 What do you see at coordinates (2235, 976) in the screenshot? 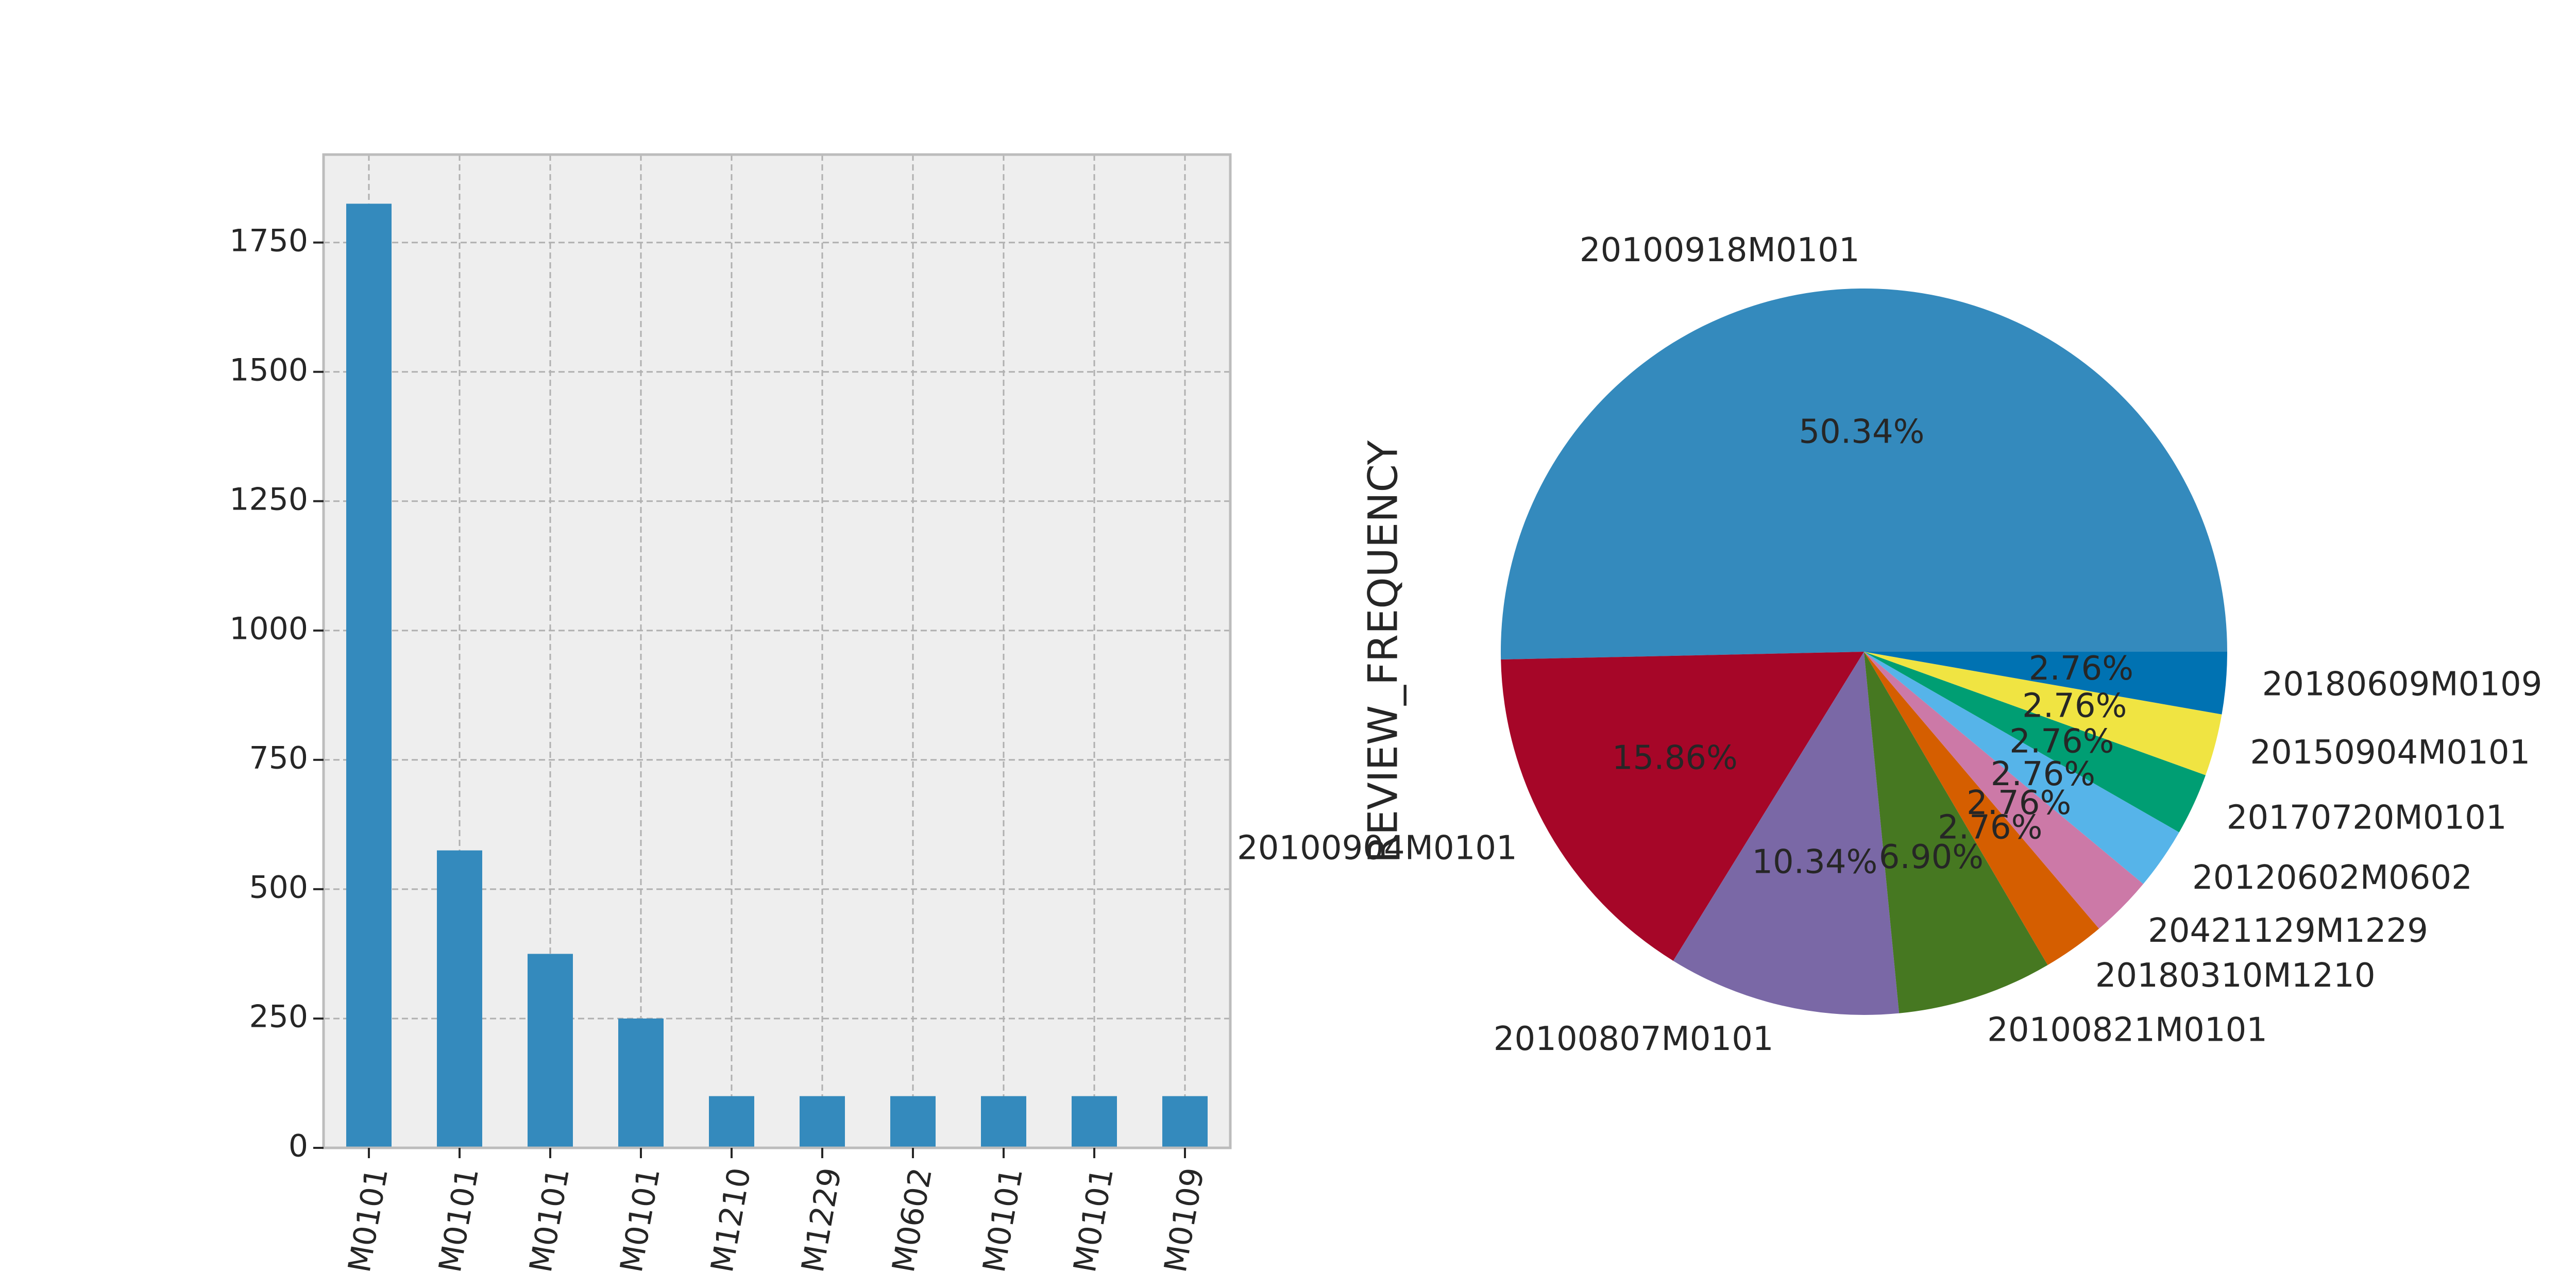
I see `pie-slice-label: 20180310M1210` at bounding box center [2235, 976].